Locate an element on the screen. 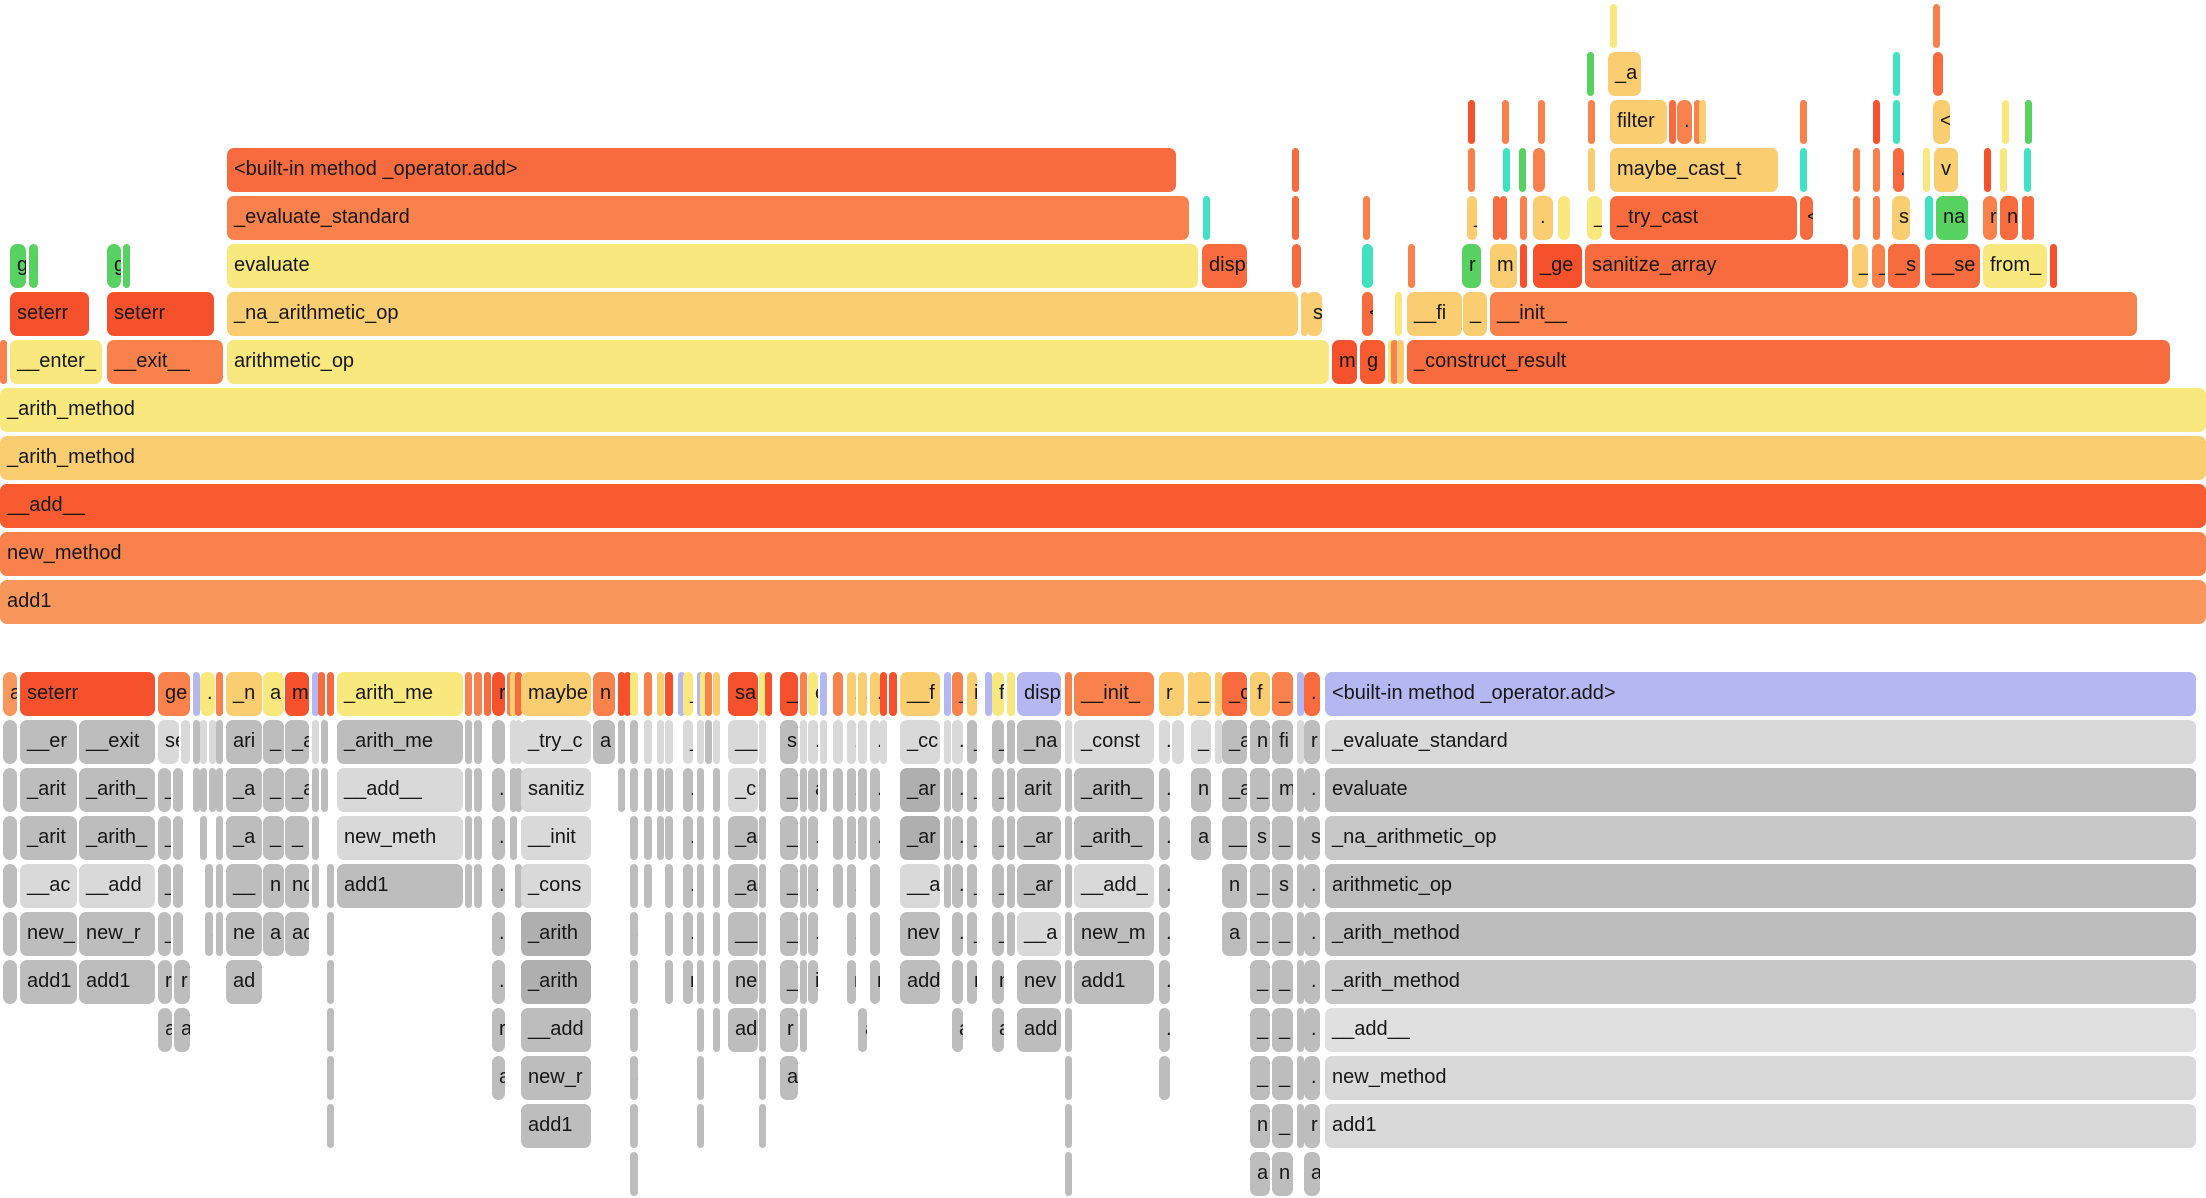  frame-bar: _ge is located at coordinates (1557, 266).